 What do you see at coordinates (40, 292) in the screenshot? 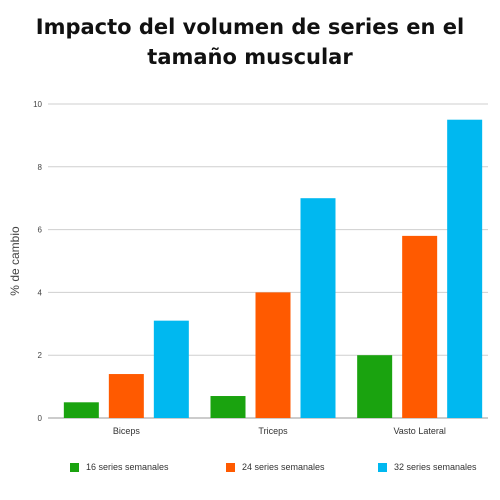
I see `y-tick-label-4: 4` at bounding box center [40, 292].